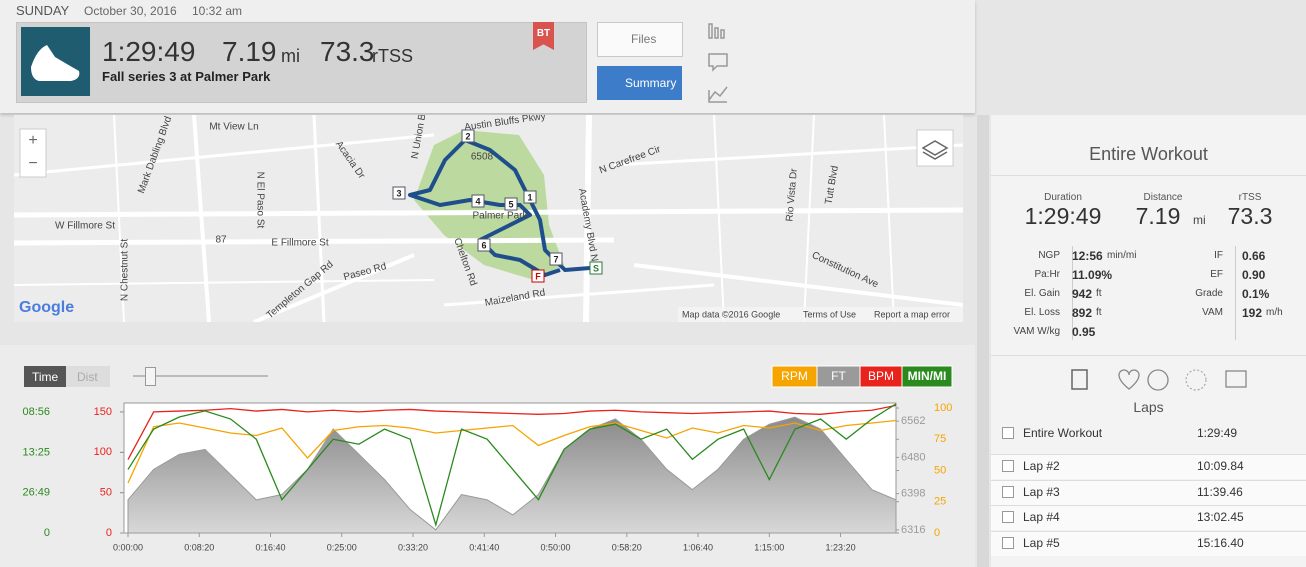  What do you see at coordinates (1256, 294) in the screenshot?
I see `stat-value: 0.1%` at bounding box center [1256, 294].